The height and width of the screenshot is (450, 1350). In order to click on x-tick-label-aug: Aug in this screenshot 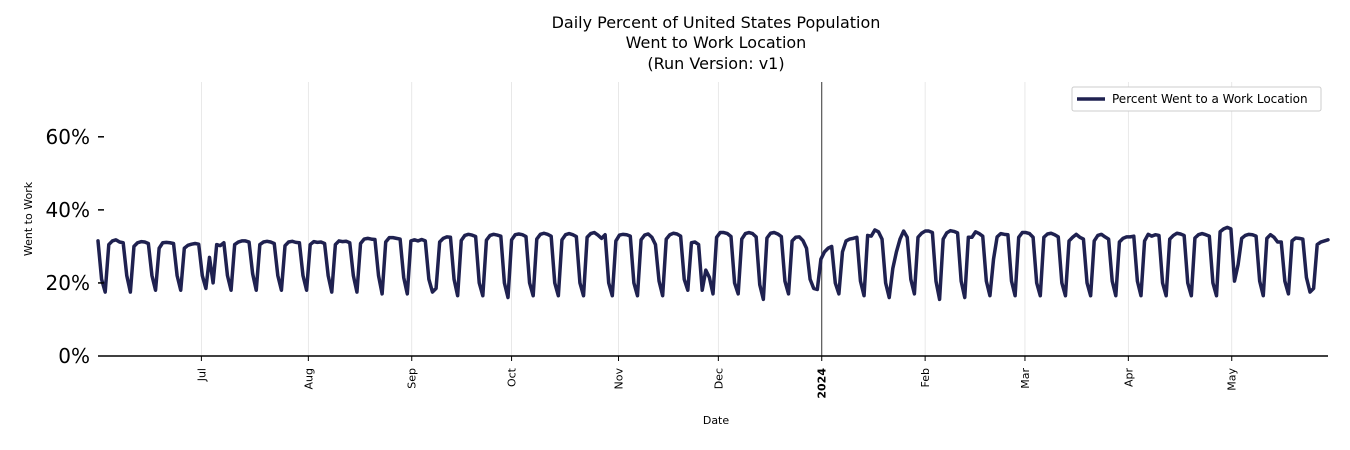, I will do `click(308, 378)`.